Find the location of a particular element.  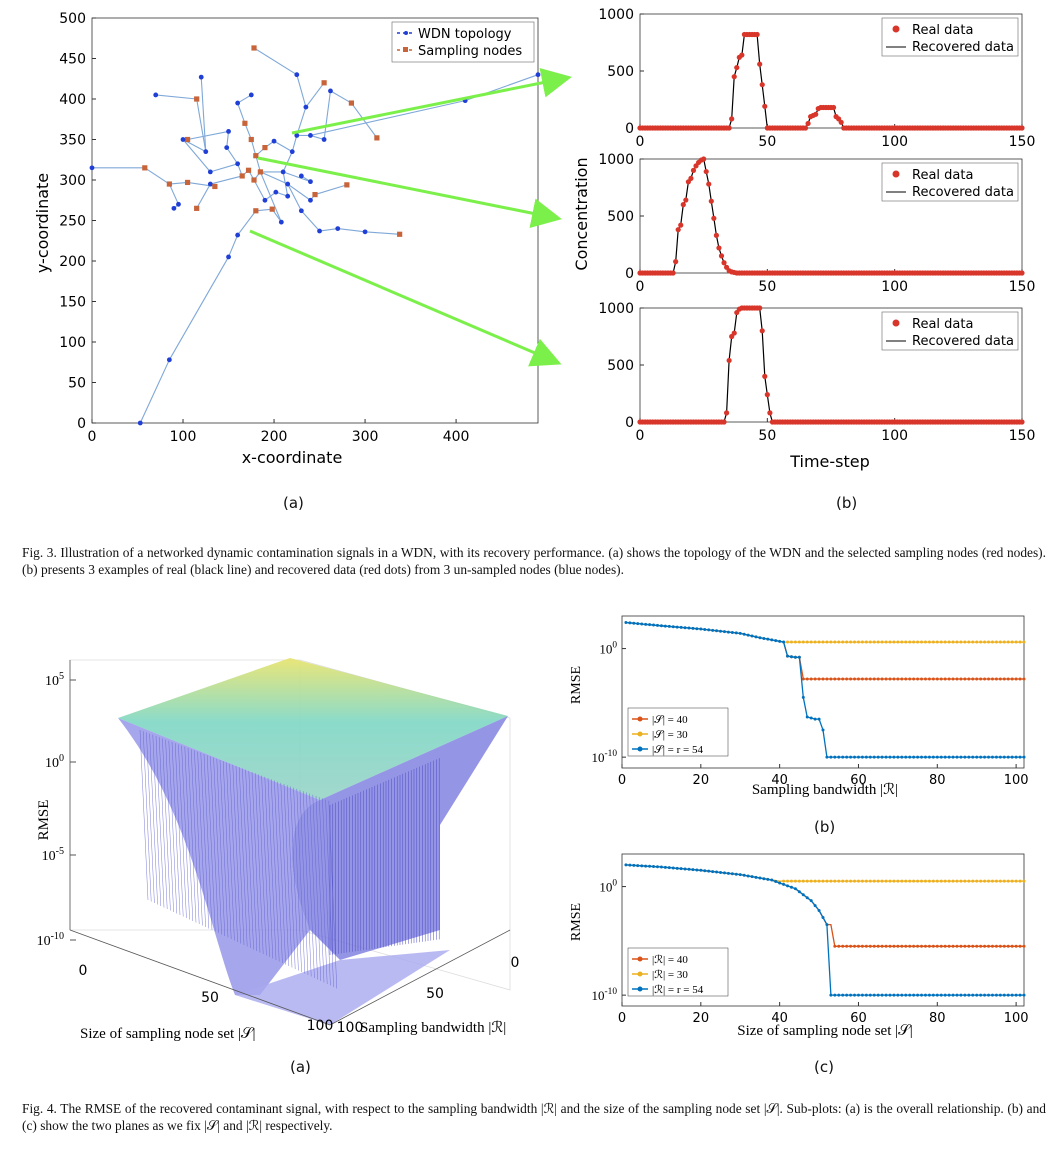

topology-ytick-label: 450 is located at coordinates (72, 60).